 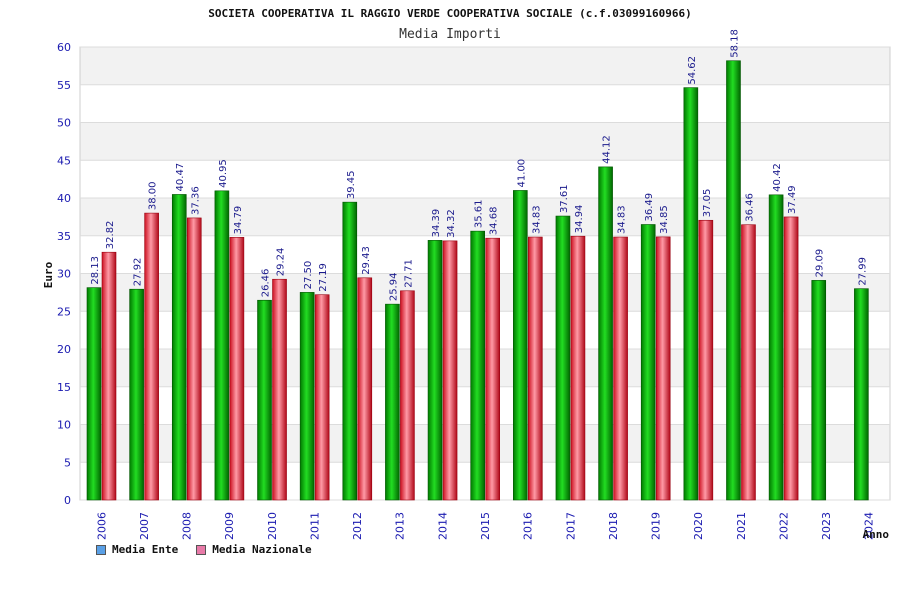 I want to click on x-tick-label: 2008, so click(x=187, y=526).